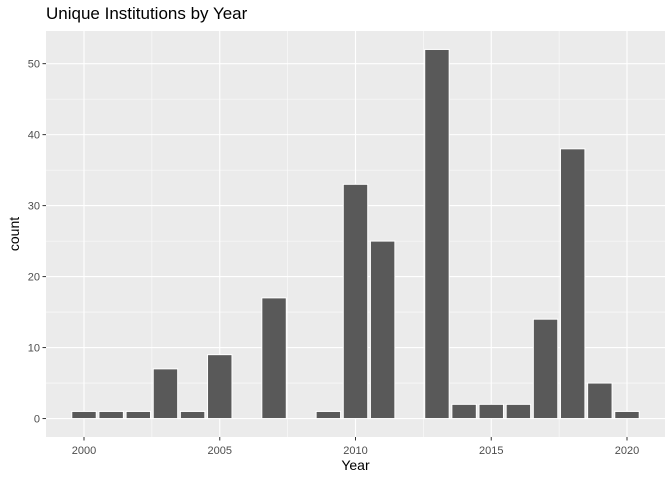  Describe the element at coordinates (518, 411) in the screenshot. I see `bar-2016` at that location.